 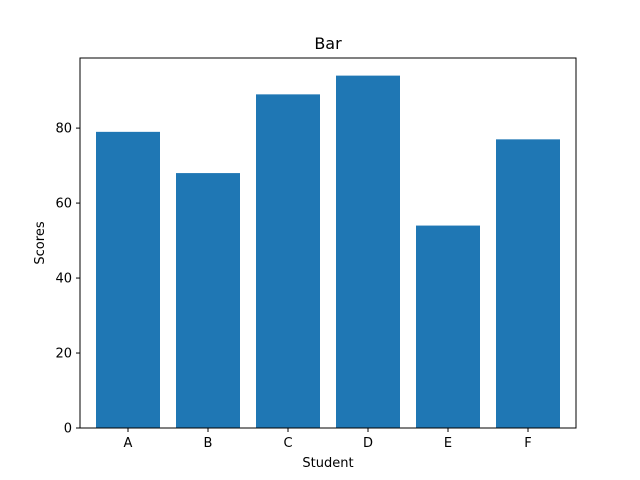 What do you see at coordinates (328, 43) in the screenshot?
I see `chart-title: Bar` at bounding box center [328, 43].